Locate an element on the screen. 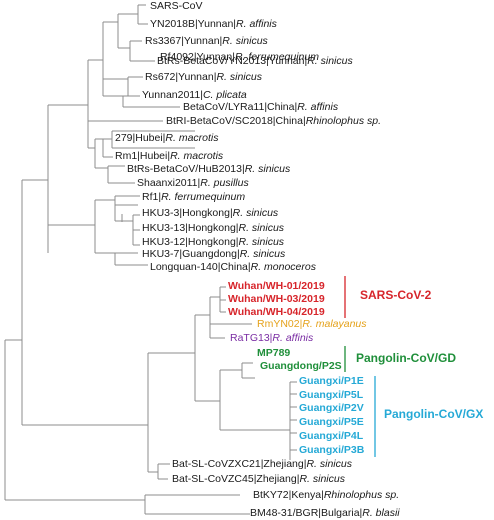 This screenshot has width=494, height=520. taxon-wh01: Wuhan/WH-01/2019 is located at coordinates (276, 286).